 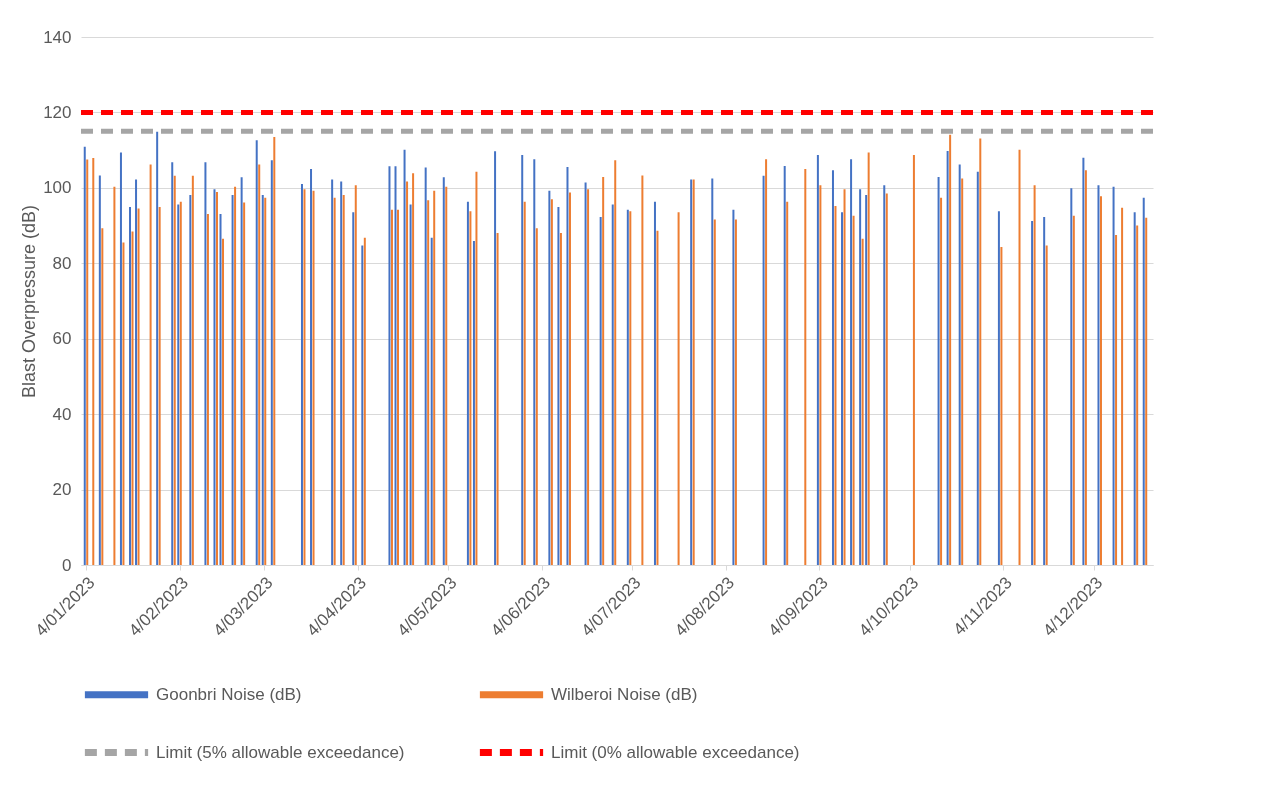 What do you see at coordinates (229, 694) in the screenshot?
I see `legend-label: Goonbri Noise (dB)` at bounding box center [229, 694].